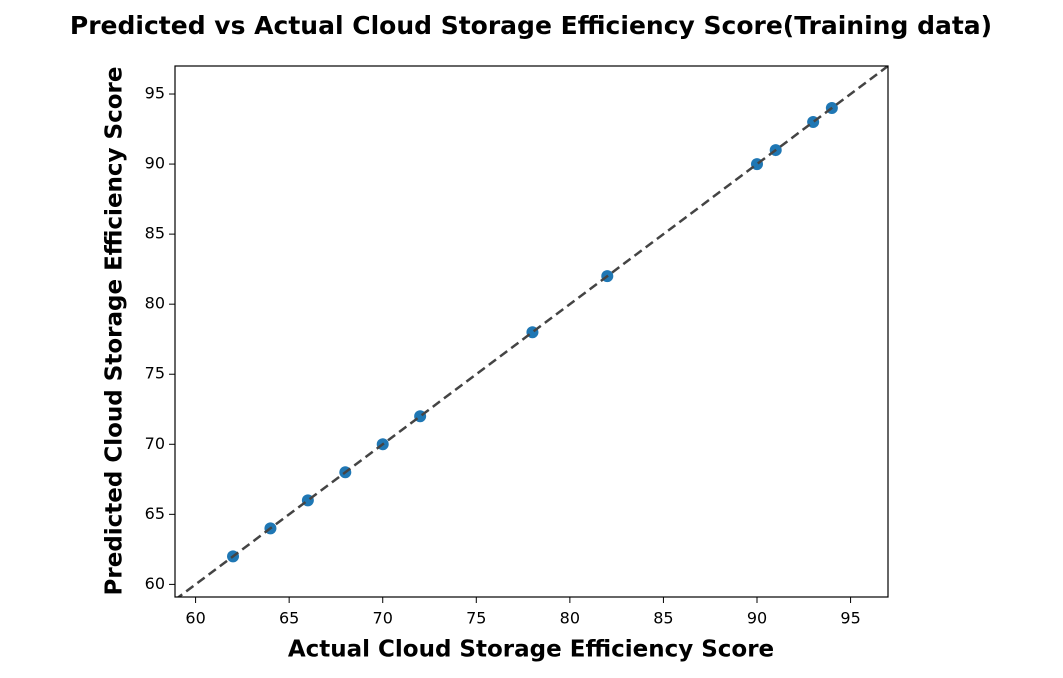 The height and width of the screenshot is (678, 1063). What do you see at coordinates (115, 331) in the screenshot?
I see `y-axis-label: Predicted Cloud Storage Efficiency Score` at bounding box center [115, 331].